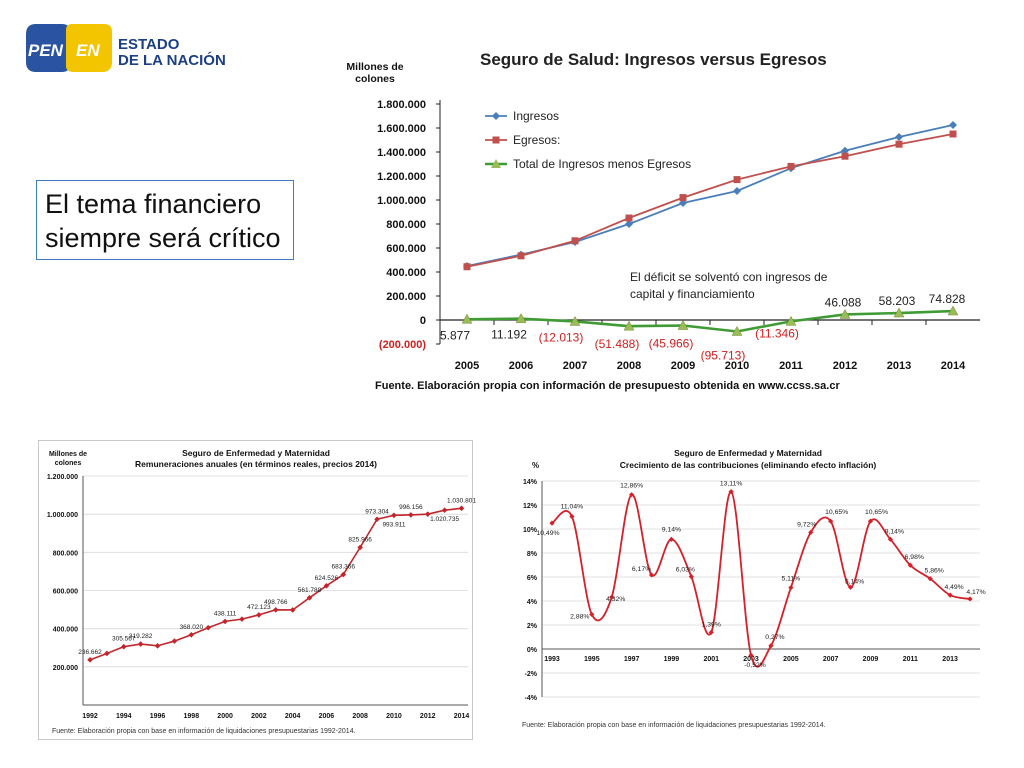 The image size is (1024, 768). What do you see at coordinates (632, 659) in the screenshot?
I see `chart3-x-tick-label: 1997` at bounding box center [632, 659].